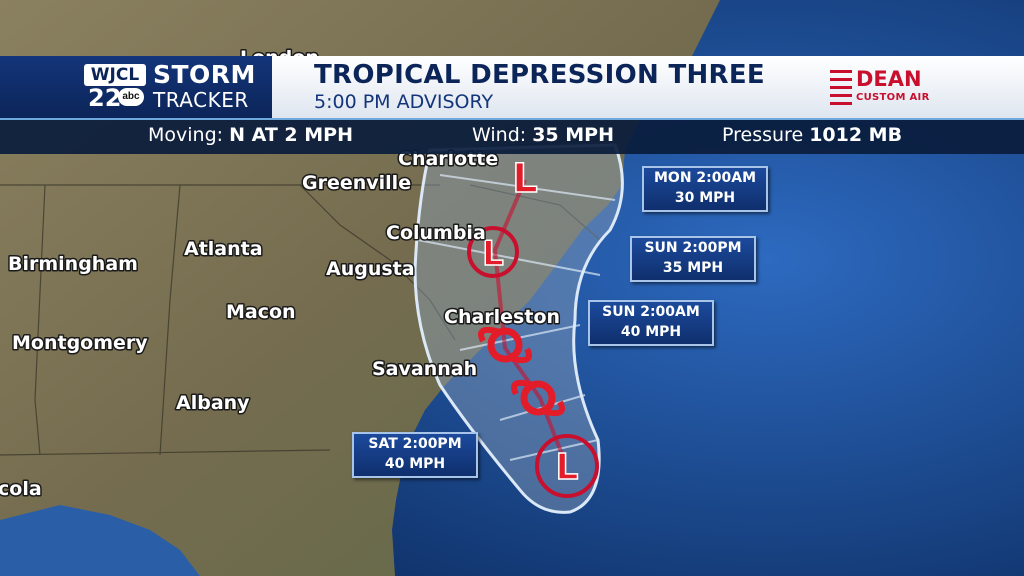 The height and width of the screenshot is (576, 1024). Describe the element at coordinates (404, 102) in the screenshot. I see `advisory-subtitle: 5:00 PM ADVISORY` at that location.